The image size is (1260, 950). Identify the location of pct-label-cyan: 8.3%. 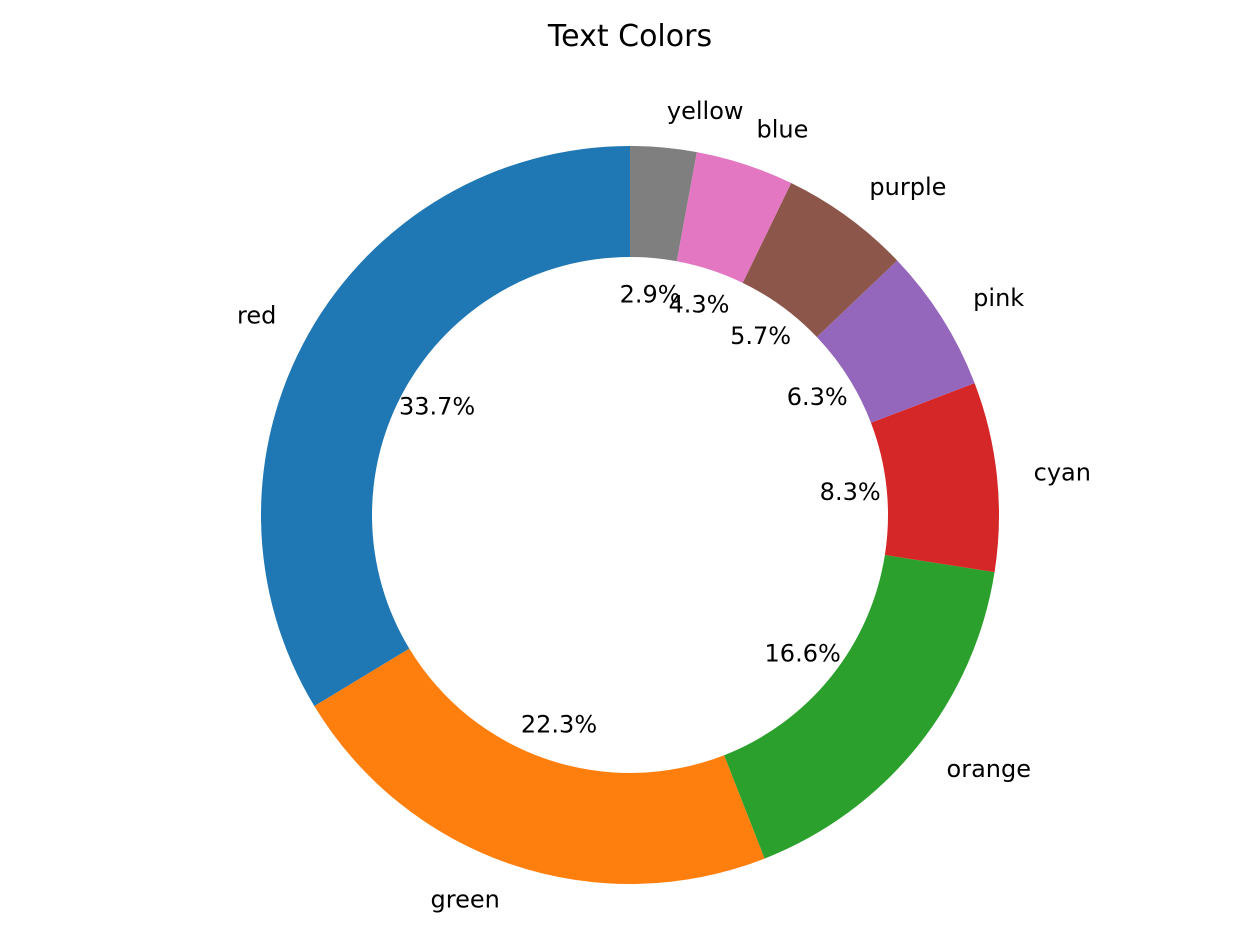
(850, 492).